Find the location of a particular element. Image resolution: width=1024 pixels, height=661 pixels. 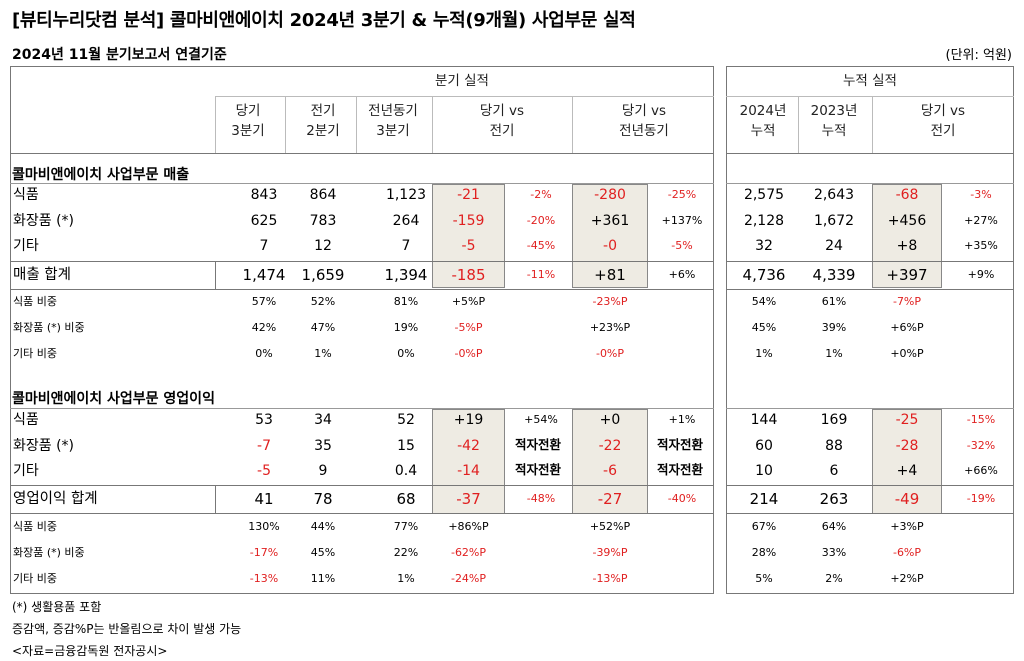

cell-previous-quarter: 9 is located at coordinates (323, 471).